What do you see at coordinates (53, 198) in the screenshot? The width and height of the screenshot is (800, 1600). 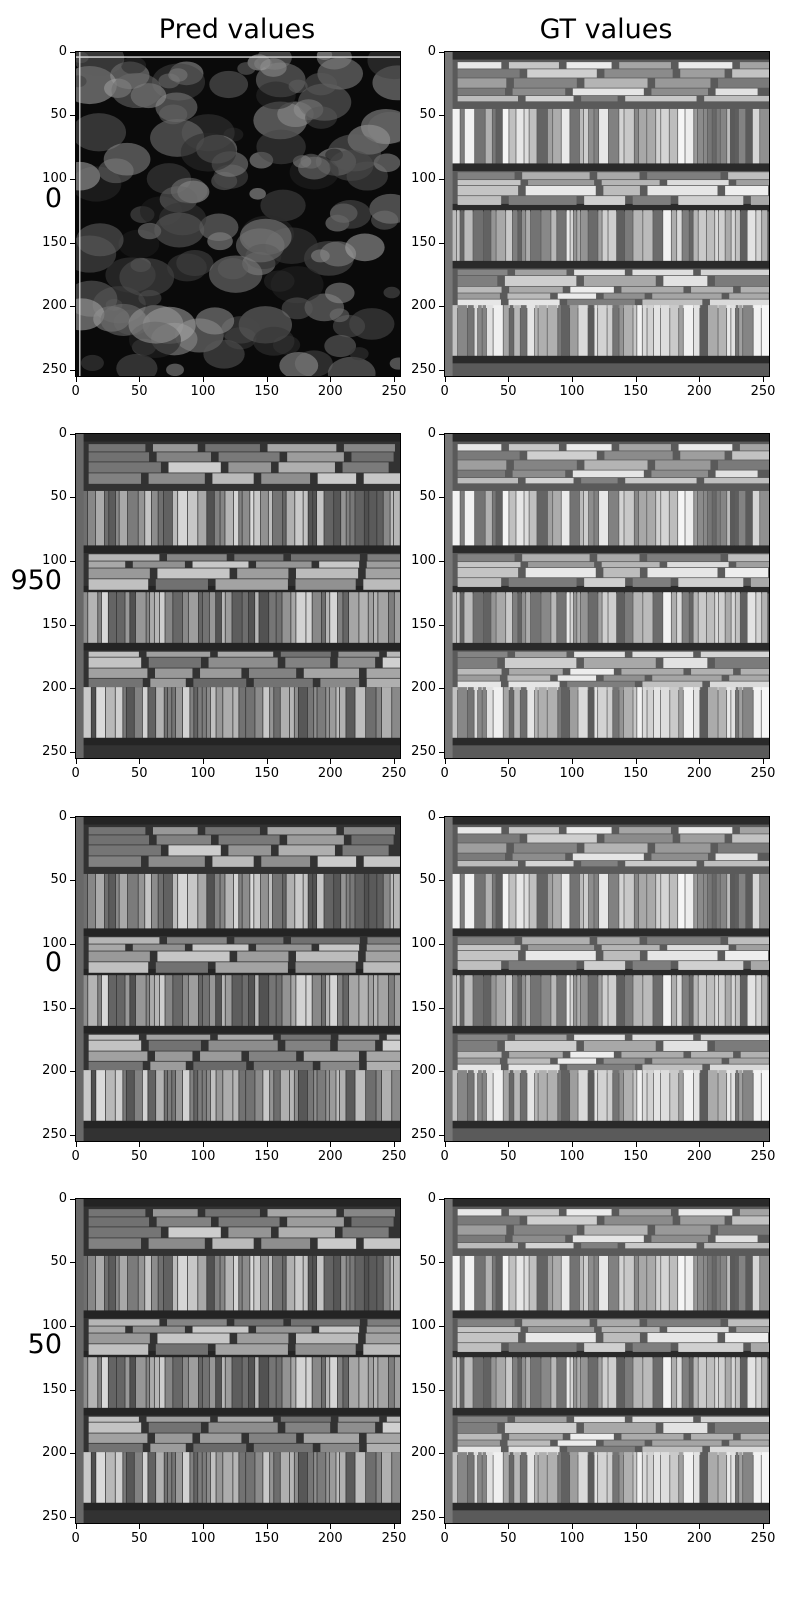 I see `row-label-0: 0` at bounding box center [53, 198].